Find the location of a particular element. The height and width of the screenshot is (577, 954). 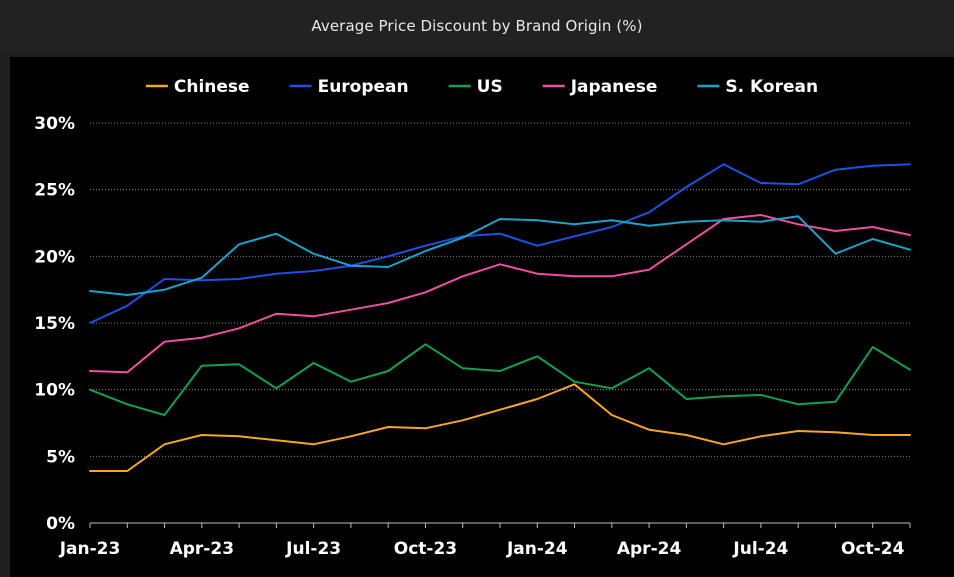

legend-label: S. Korean is located at coordinates (771, 87).